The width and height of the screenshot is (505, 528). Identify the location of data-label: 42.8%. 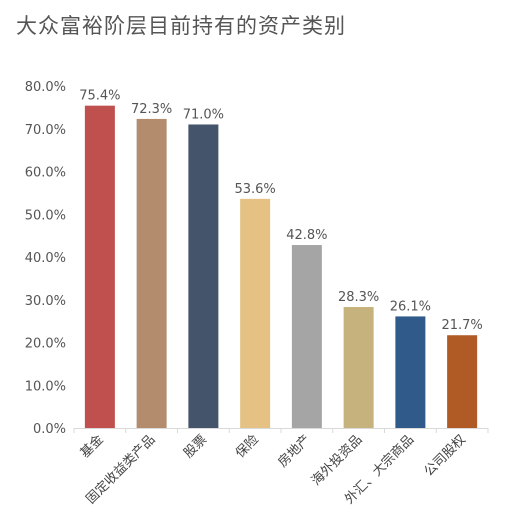
(306, 235).